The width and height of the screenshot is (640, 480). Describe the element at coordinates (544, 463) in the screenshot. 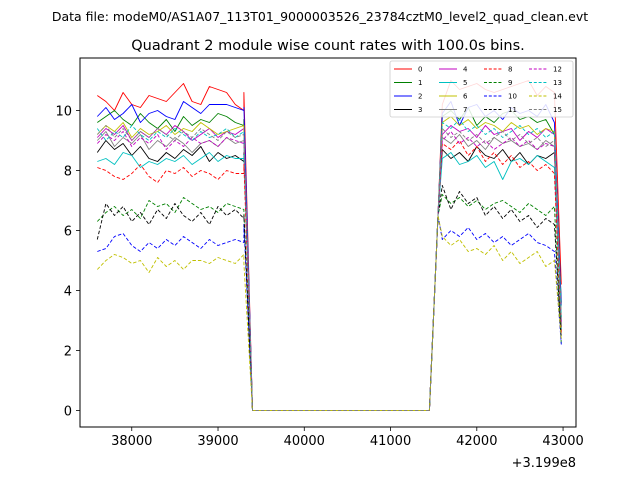

I see `x-offset-label: +3.199e8` at that location.